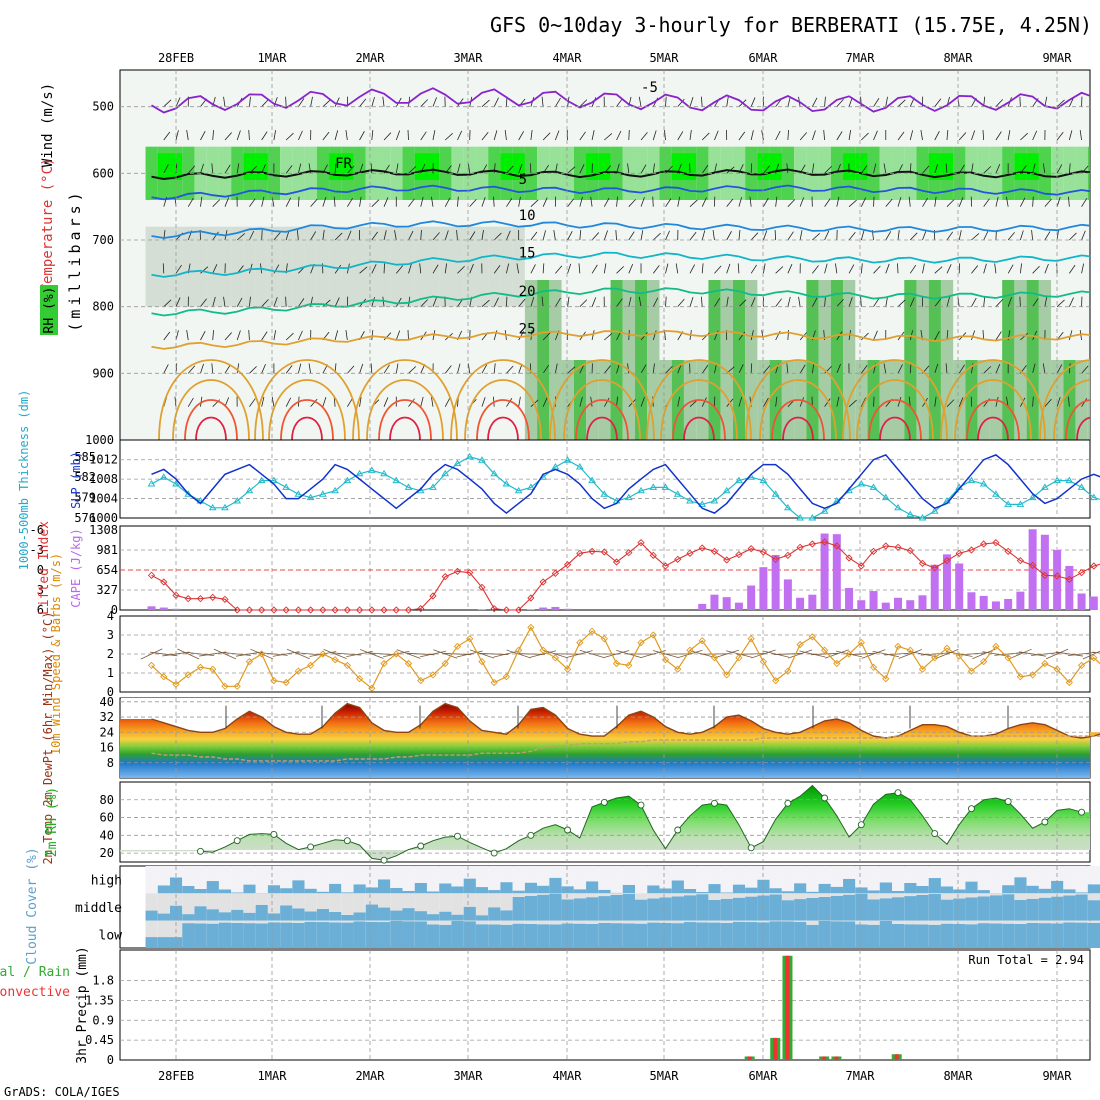  I want to click on rh-shade-core, so click(163, 166).